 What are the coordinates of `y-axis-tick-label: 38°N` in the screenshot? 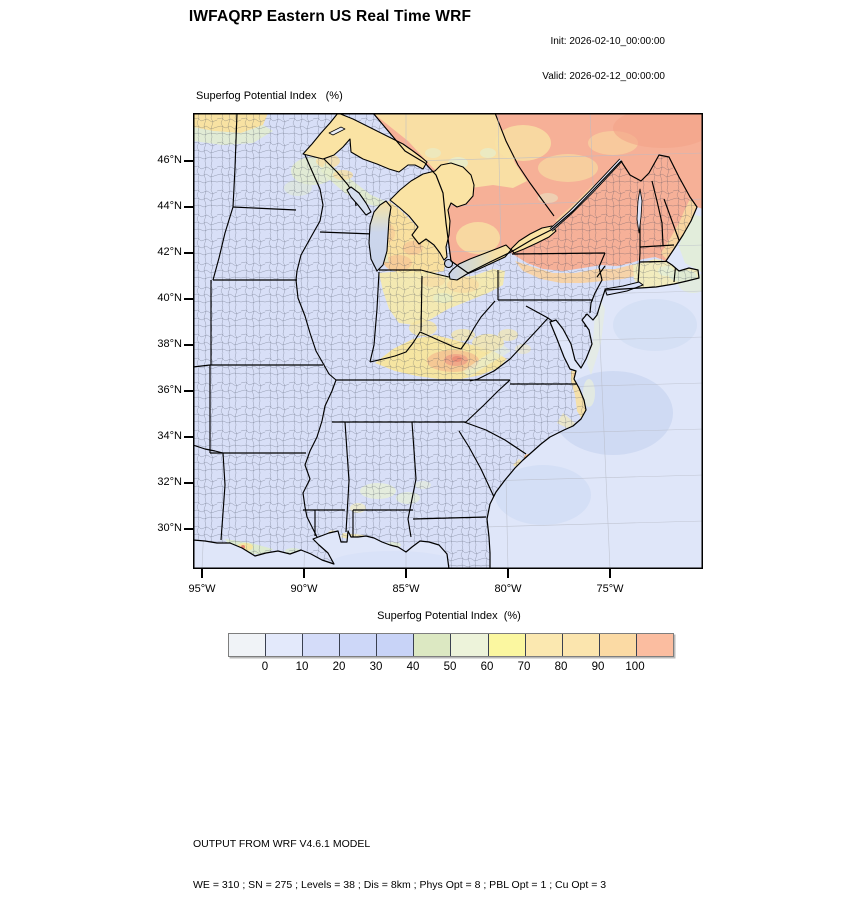 It's located at (169, 344).